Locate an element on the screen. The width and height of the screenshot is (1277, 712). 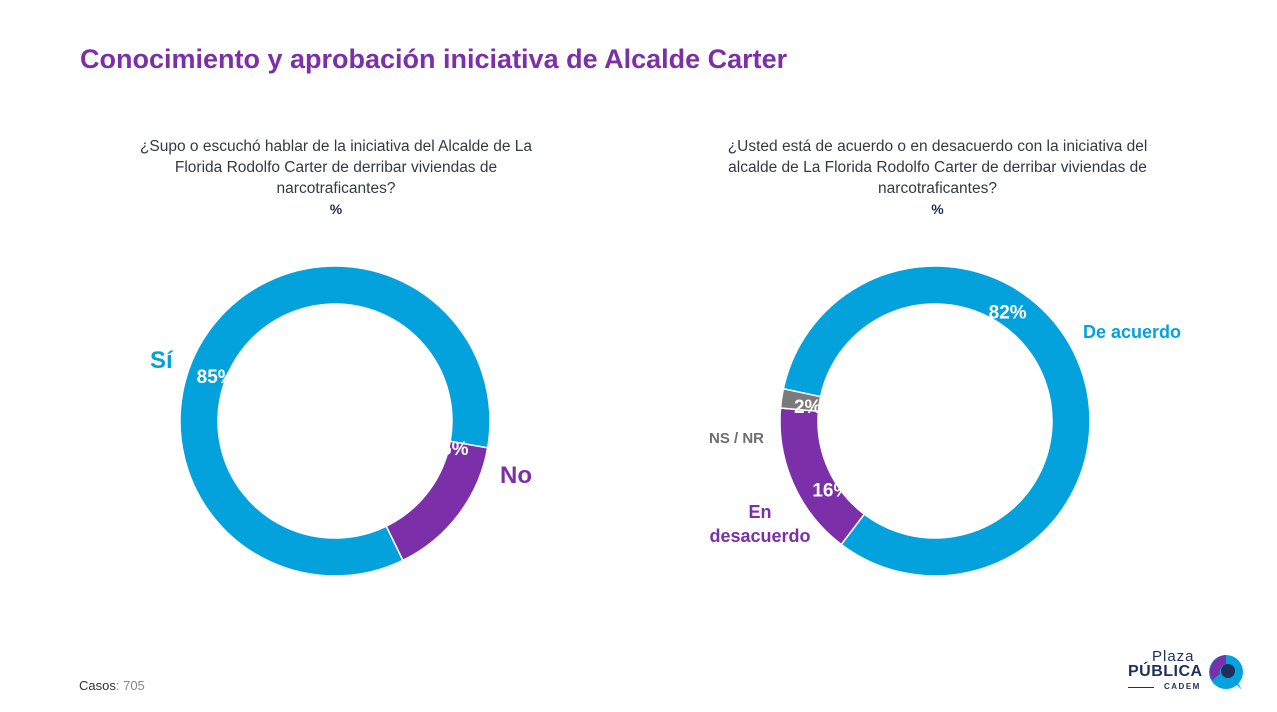
logo-divider is located at coordinates (1141, 687).